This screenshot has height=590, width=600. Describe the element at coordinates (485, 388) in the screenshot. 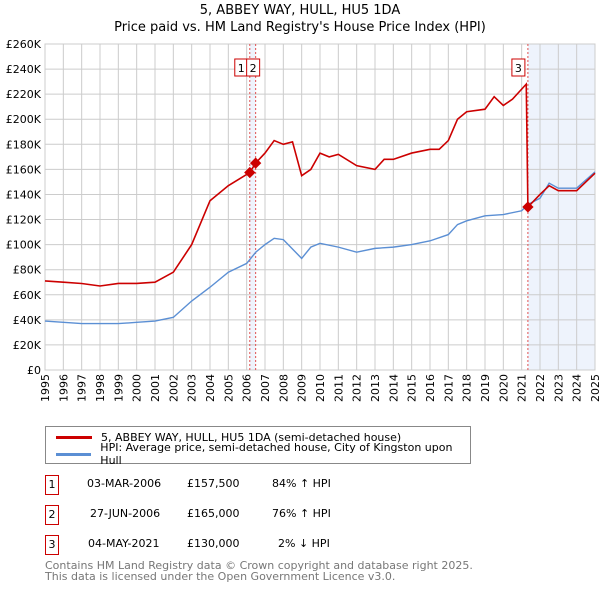

I see `x-tick-label: 2019` at that location.